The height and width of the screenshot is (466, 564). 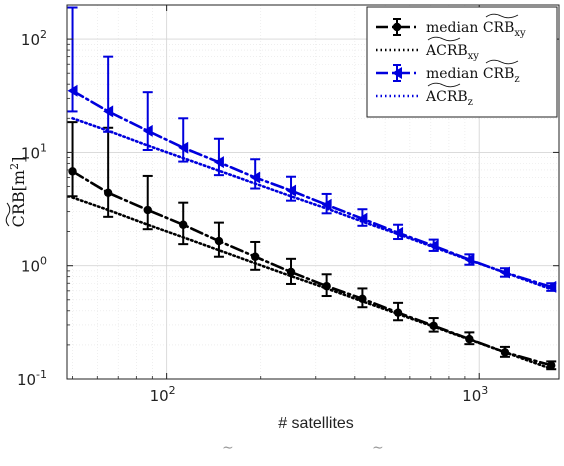 I want to click on y-tick-label: 10⁰, so click(x=34, y=265).